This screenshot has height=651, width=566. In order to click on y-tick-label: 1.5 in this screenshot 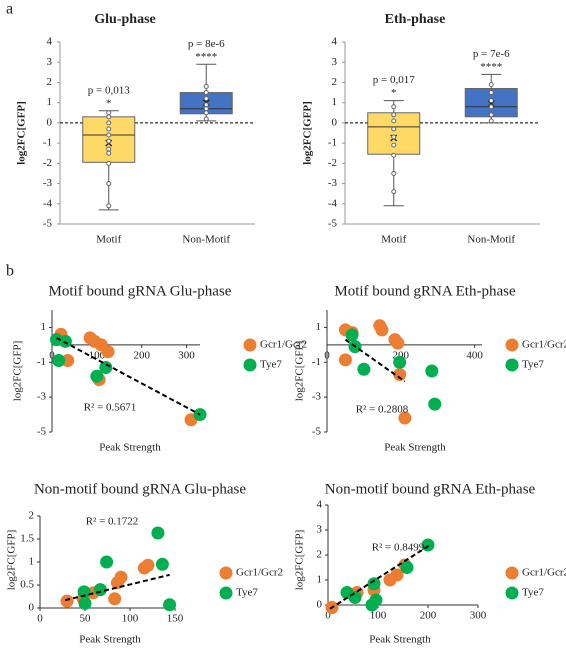, I will do `click(27, 539)`.